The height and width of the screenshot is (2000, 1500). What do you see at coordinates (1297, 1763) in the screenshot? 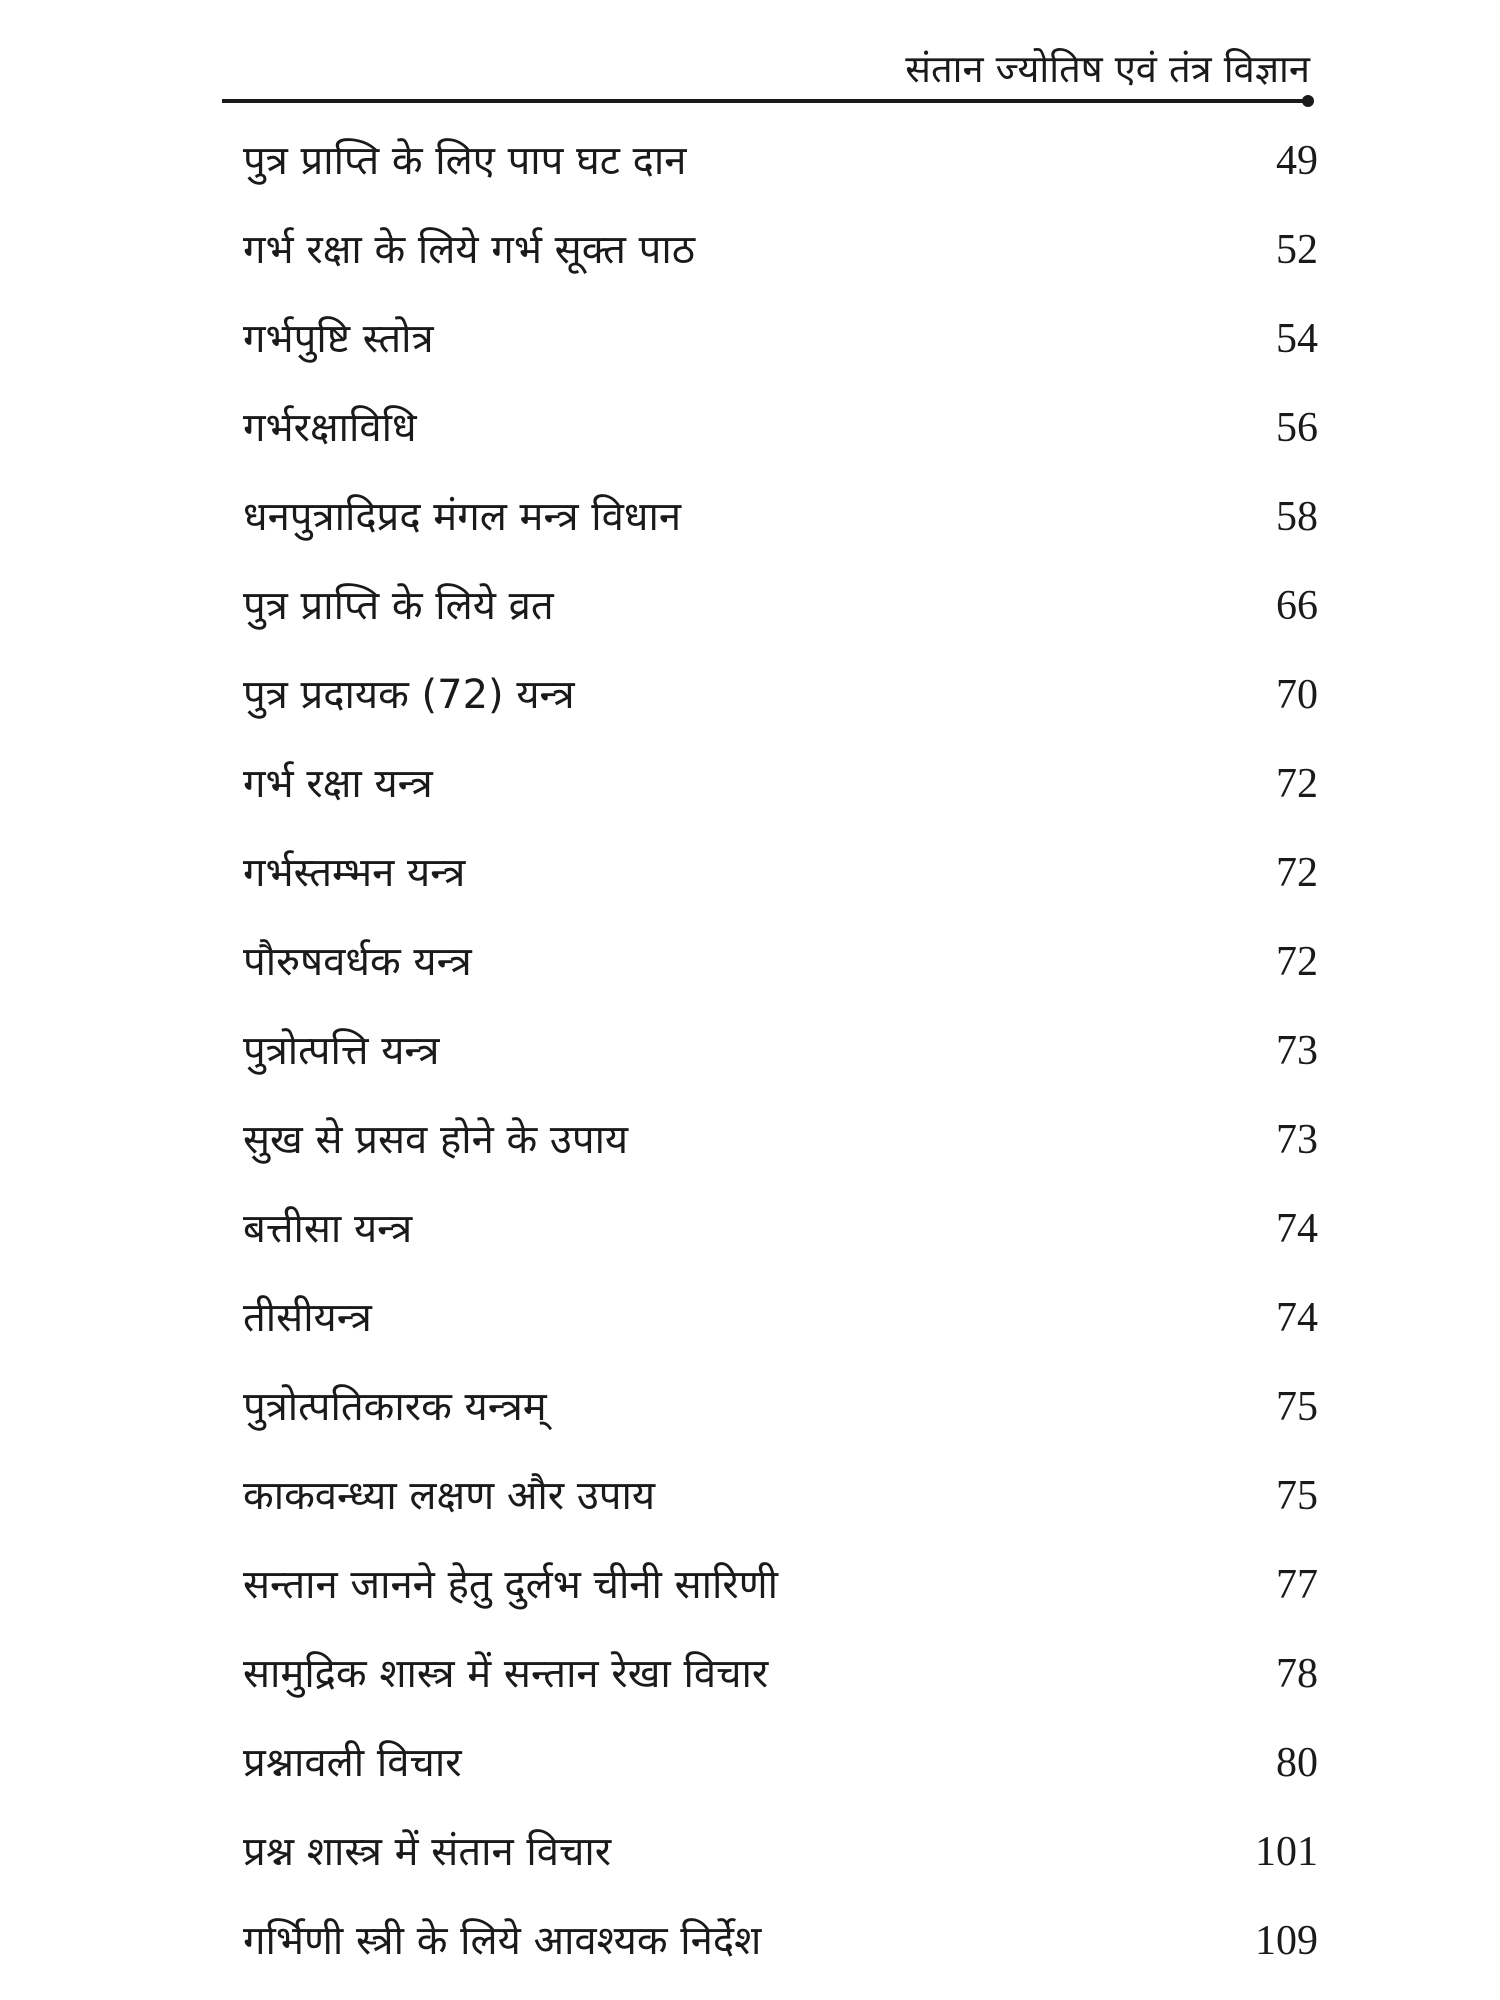
I see `toc-entry-page-number: 80` at bounding box center [1297, 1763].